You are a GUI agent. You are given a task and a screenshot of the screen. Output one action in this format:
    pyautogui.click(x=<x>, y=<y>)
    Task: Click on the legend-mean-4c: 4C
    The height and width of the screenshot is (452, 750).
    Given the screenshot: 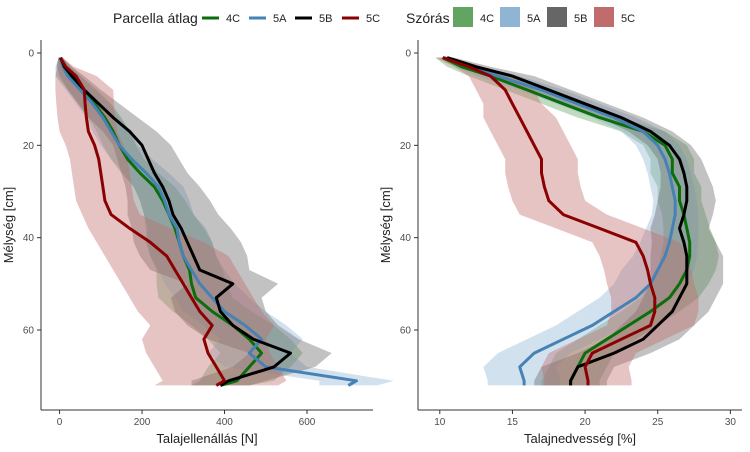 What is the action you would take?
    pyautogui.click(x=221, y=19)
    